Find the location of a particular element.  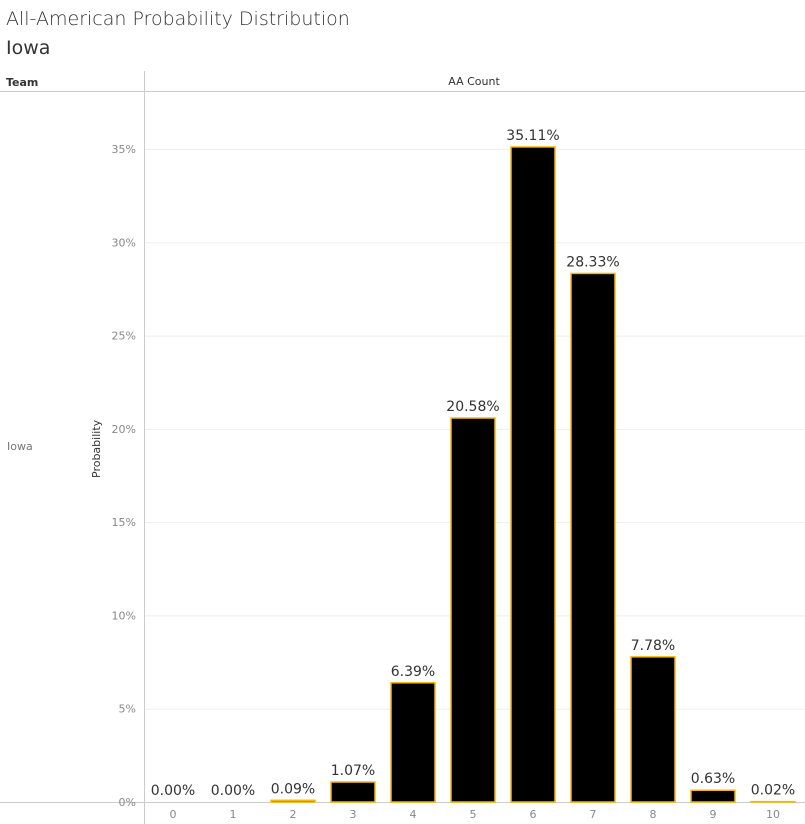

data-label: 0.09% is located at coordinates (293, 789).